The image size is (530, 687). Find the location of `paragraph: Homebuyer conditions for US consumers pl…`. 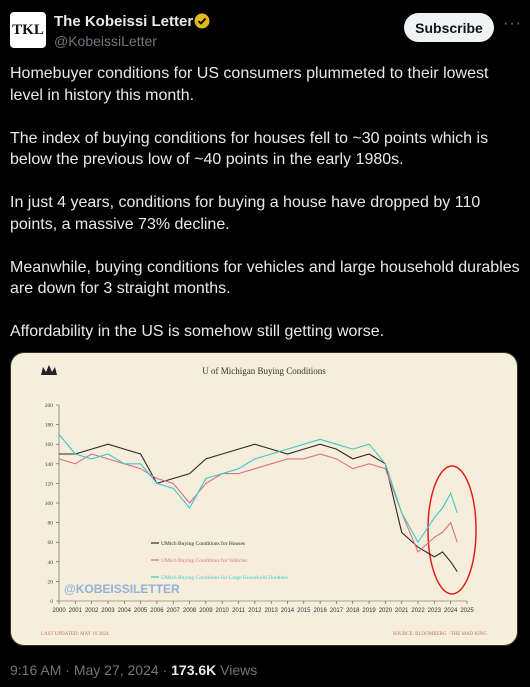

paragraph: Homebuyer conditions for US consumers pl… is located at coordinates (249, 84).